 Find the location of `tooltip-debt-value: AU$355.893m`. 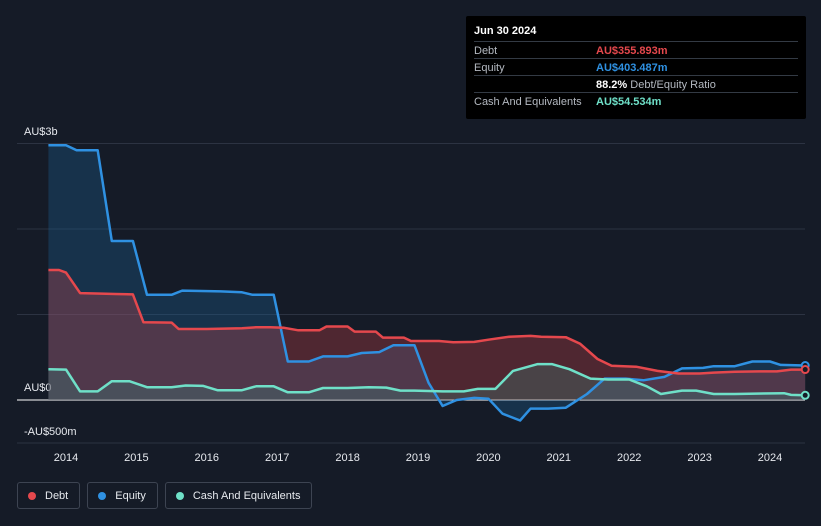

tooltip-debt-value: AU$355.893m is located at coordinates (632, 51).